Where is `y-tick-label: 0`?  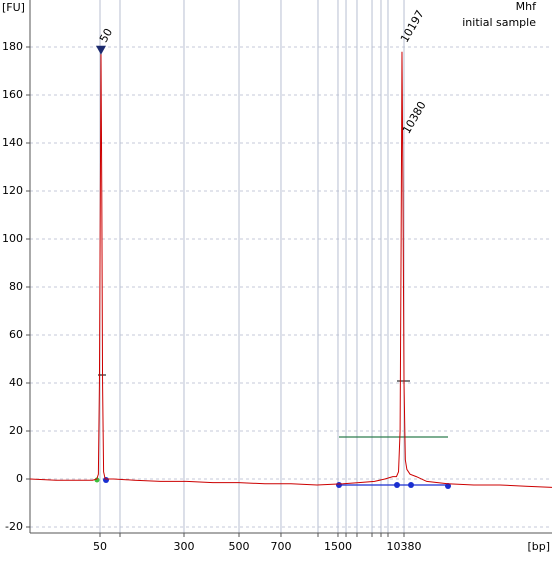 y-tick-label: 0 is located at coordinates (19, 478).